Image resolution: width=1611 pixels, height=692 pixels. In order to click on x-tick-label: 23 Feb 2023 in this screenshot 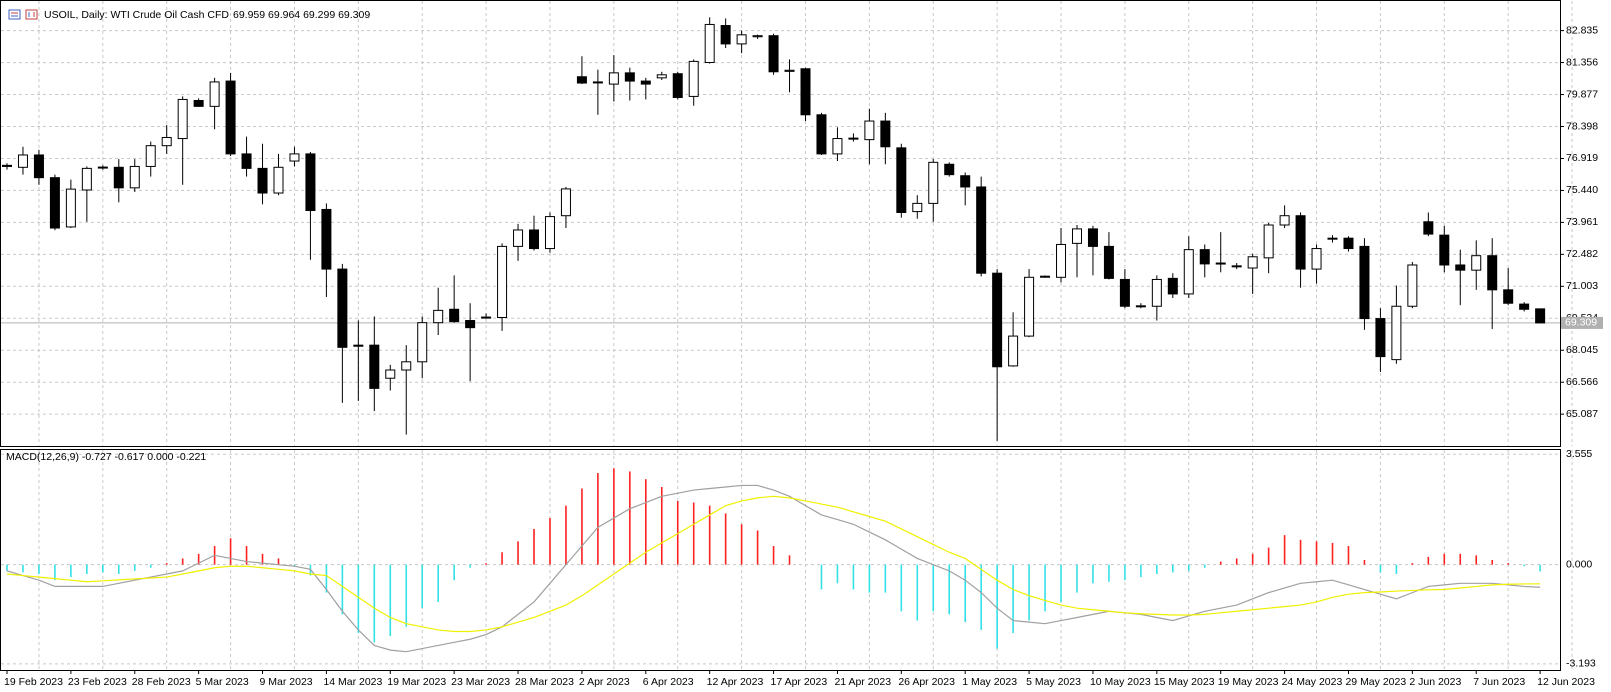, I will do `click(97, 682)`.